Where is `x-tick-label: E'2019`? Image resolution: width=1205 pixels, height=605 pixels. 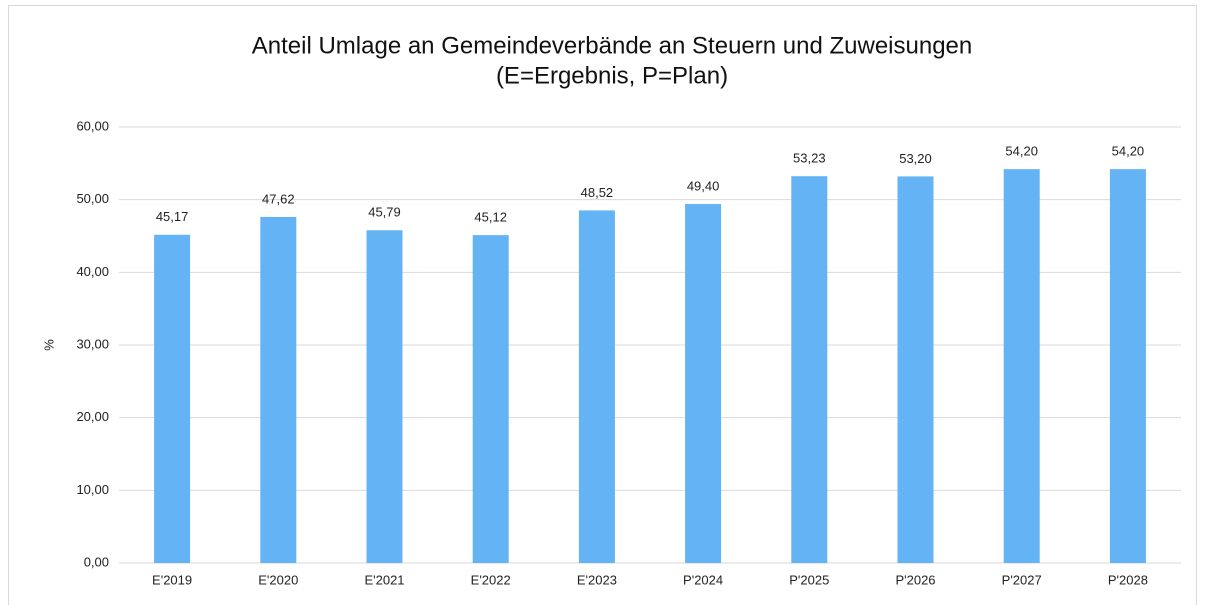 x-tick-label: E'2019 is located at coordinates (172, 579).